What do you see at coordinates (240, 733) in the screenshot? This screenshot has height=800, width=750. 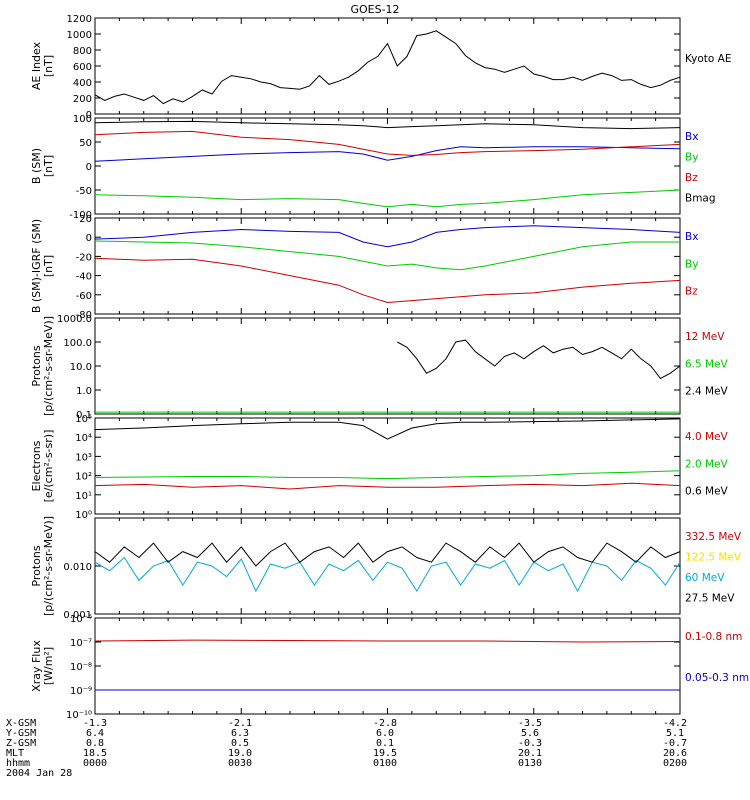 I see `footer-value: 6.3` at bounding box center [240, 733].